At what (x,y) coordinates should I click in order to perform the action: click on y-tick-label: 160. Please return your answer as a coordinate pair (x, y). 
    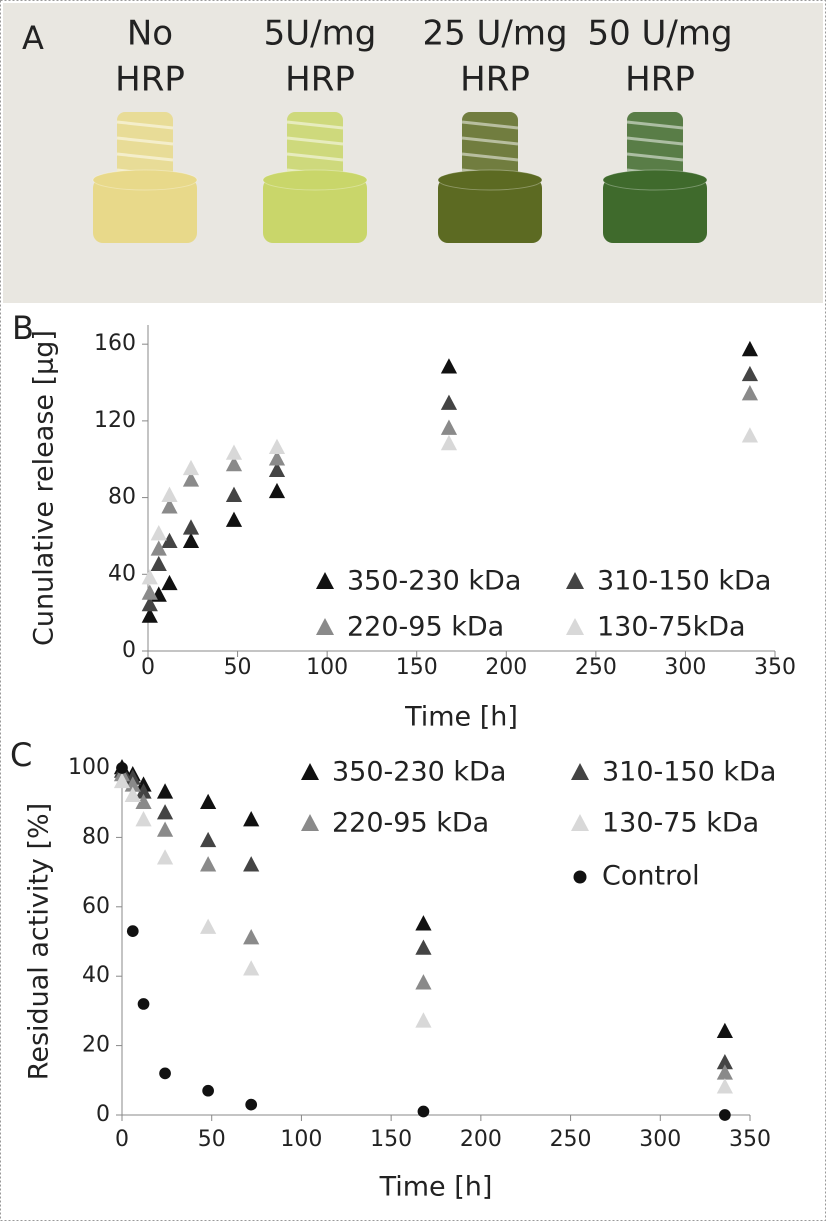
    Looking at the image, I should click on (115, 343).